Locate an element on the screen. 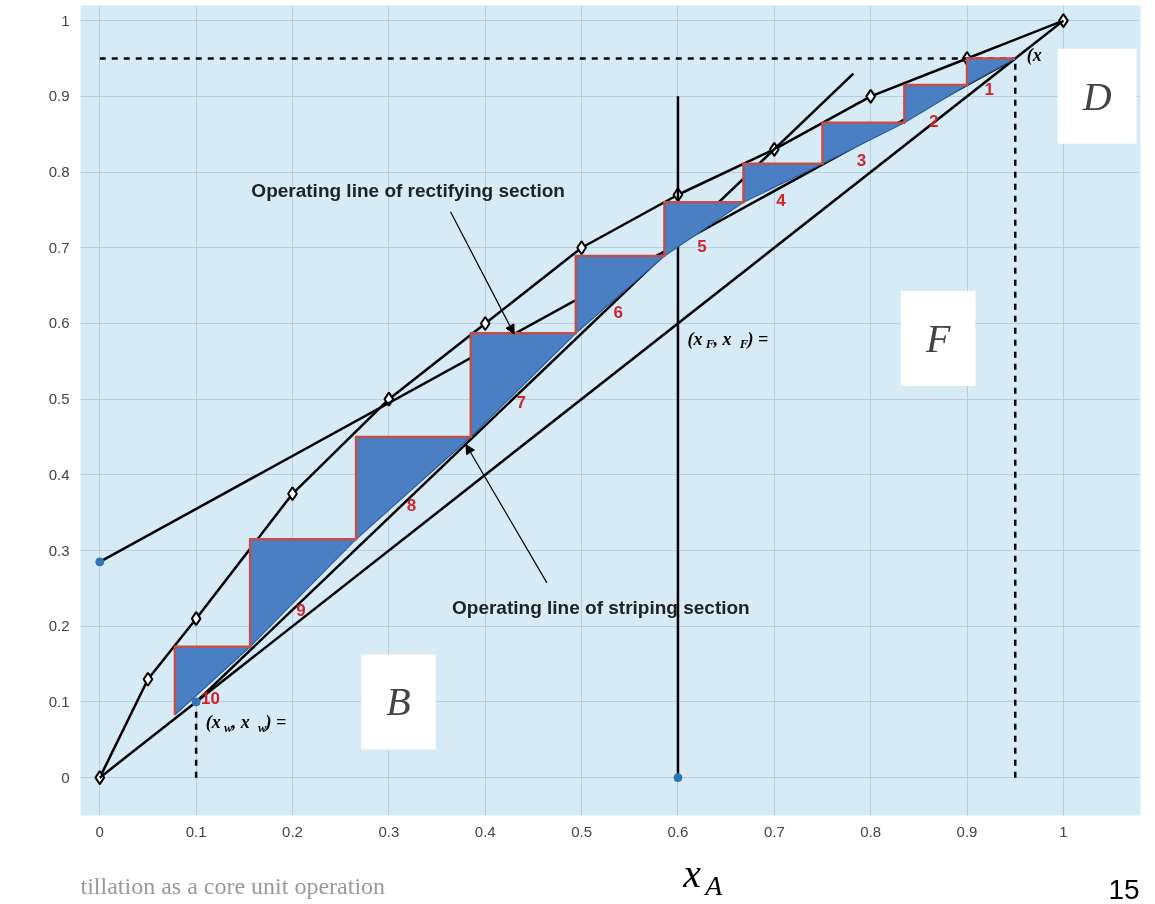 The image size is (1155, 904). x-tick-label: 0.5 is located at coordinates (582, 831).